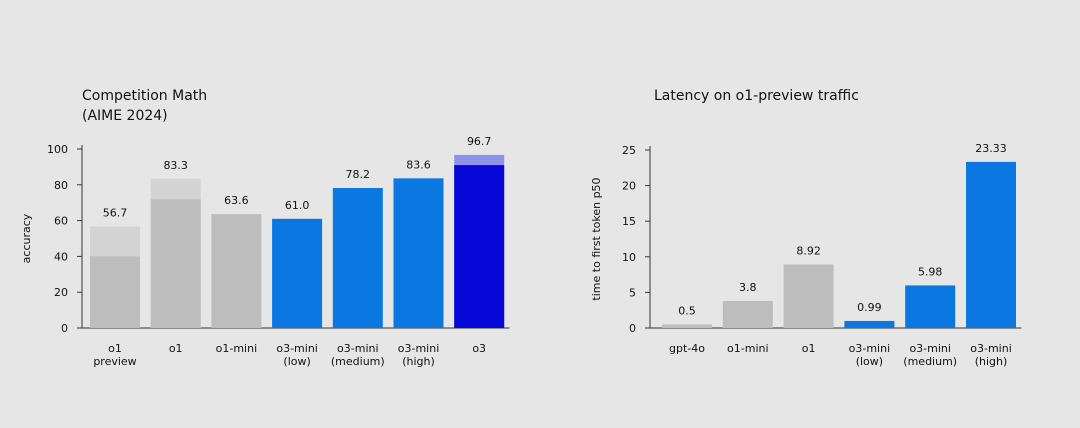 The height and width of the screenshot is (428, 1080). Describe the element at coordinates (479, 348) in the screenshot. I see `x-tick-label: o3` at that location.